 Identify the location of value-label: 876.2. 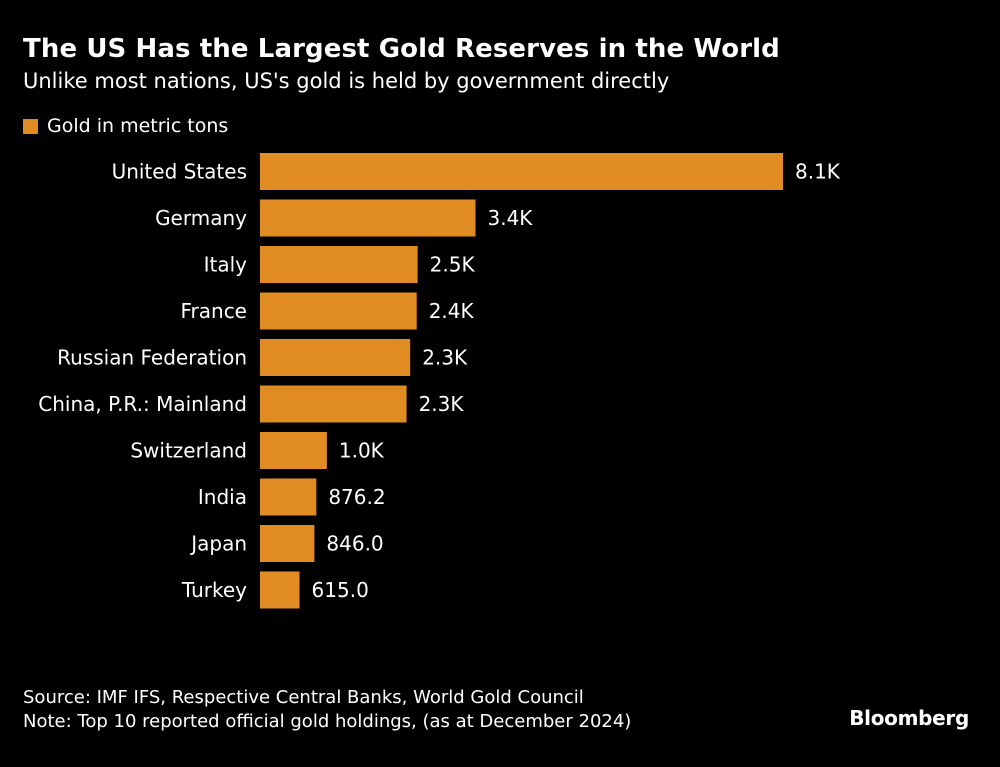
(356, 497).